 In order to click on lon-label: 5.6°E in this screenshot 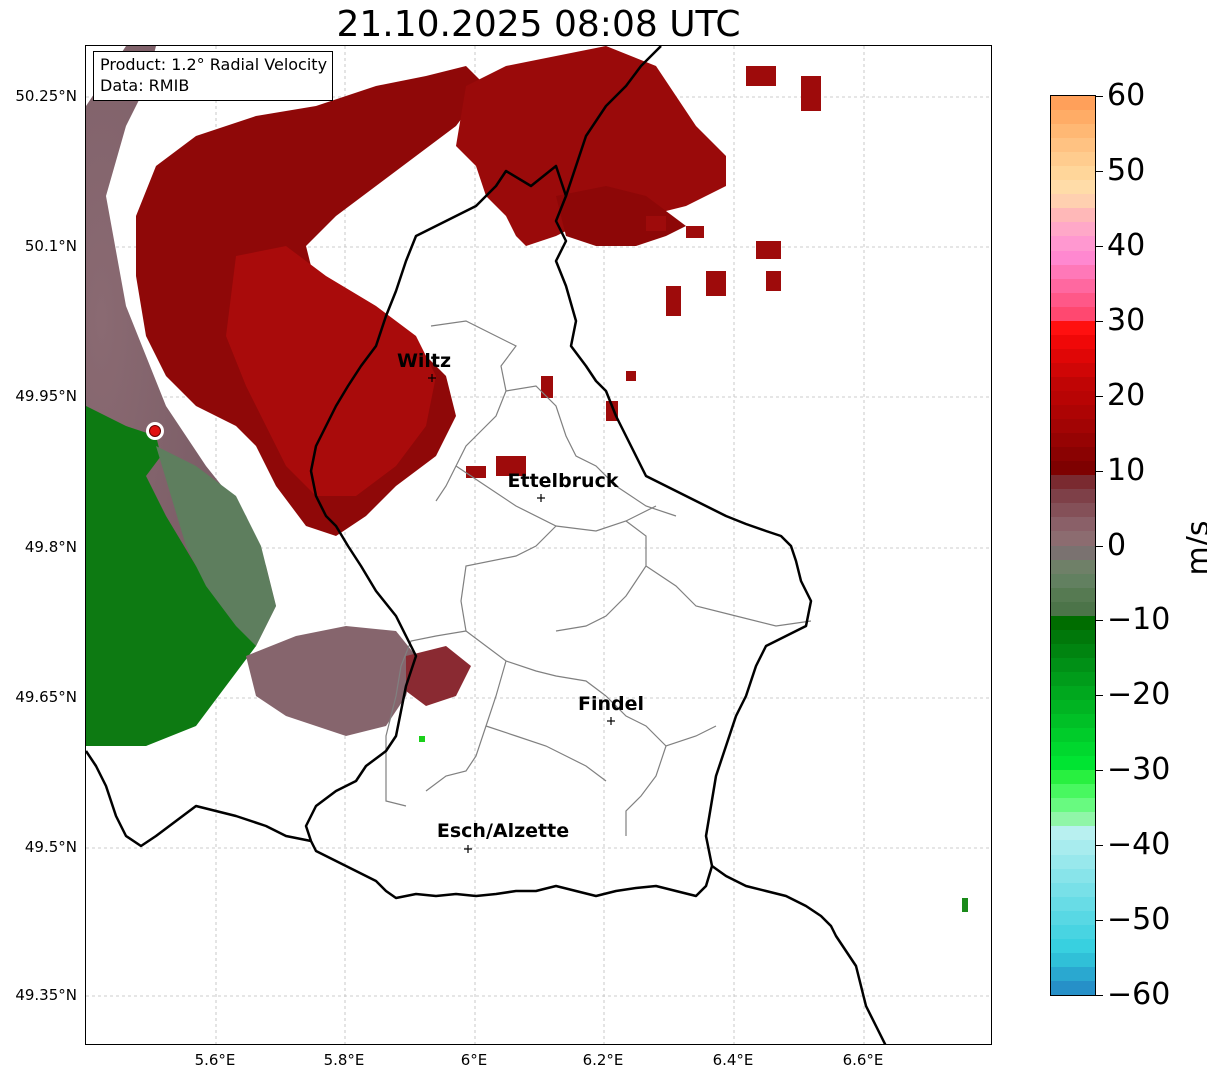, I will do `click(215, 1060)`.